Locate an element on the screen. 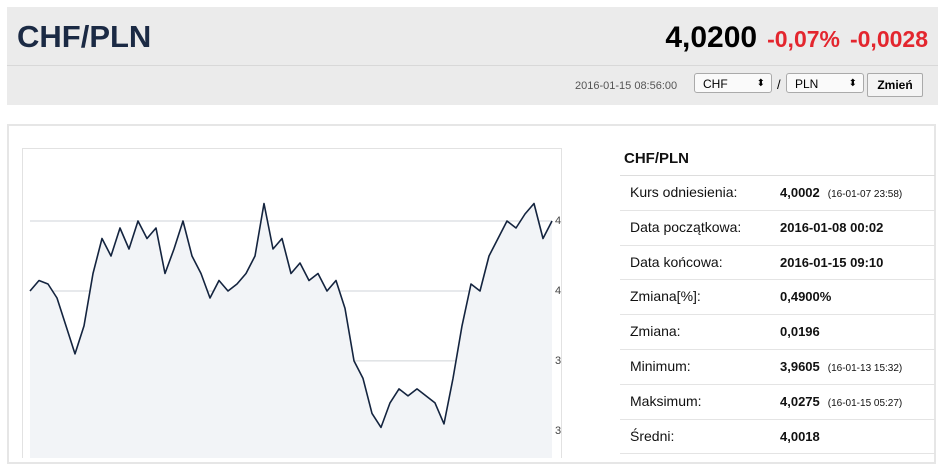 This screenshot has width=945, height=464. stat-value: 2016-01-15 09:10 is located at coordinates (831, 262).